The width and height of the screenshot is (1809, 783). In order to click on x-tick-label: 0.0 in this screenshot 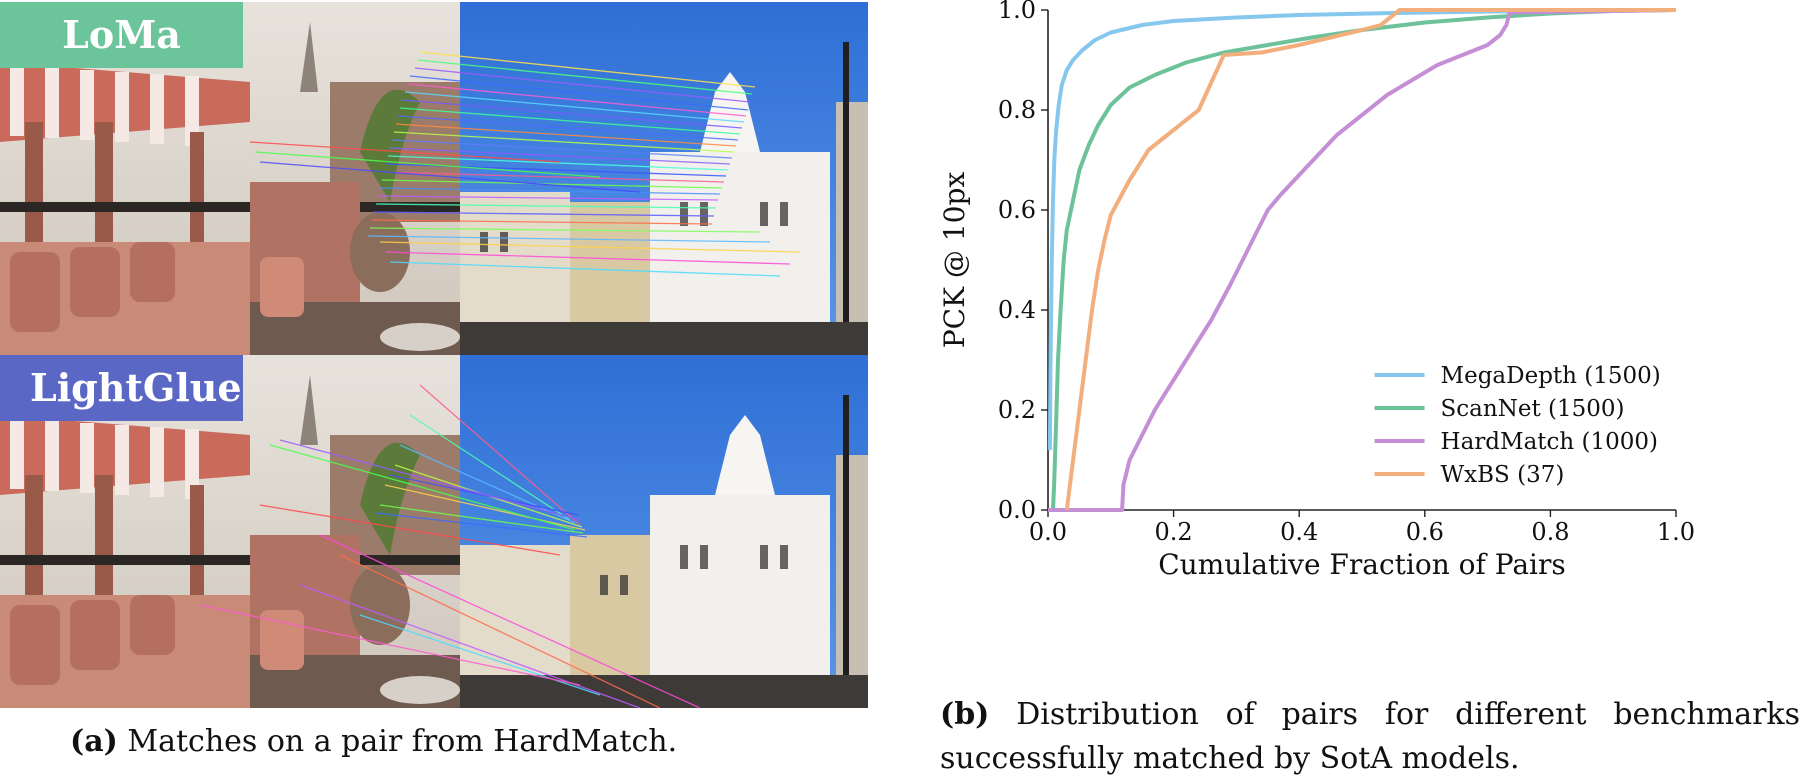, I will do `click(1048, 532)`.